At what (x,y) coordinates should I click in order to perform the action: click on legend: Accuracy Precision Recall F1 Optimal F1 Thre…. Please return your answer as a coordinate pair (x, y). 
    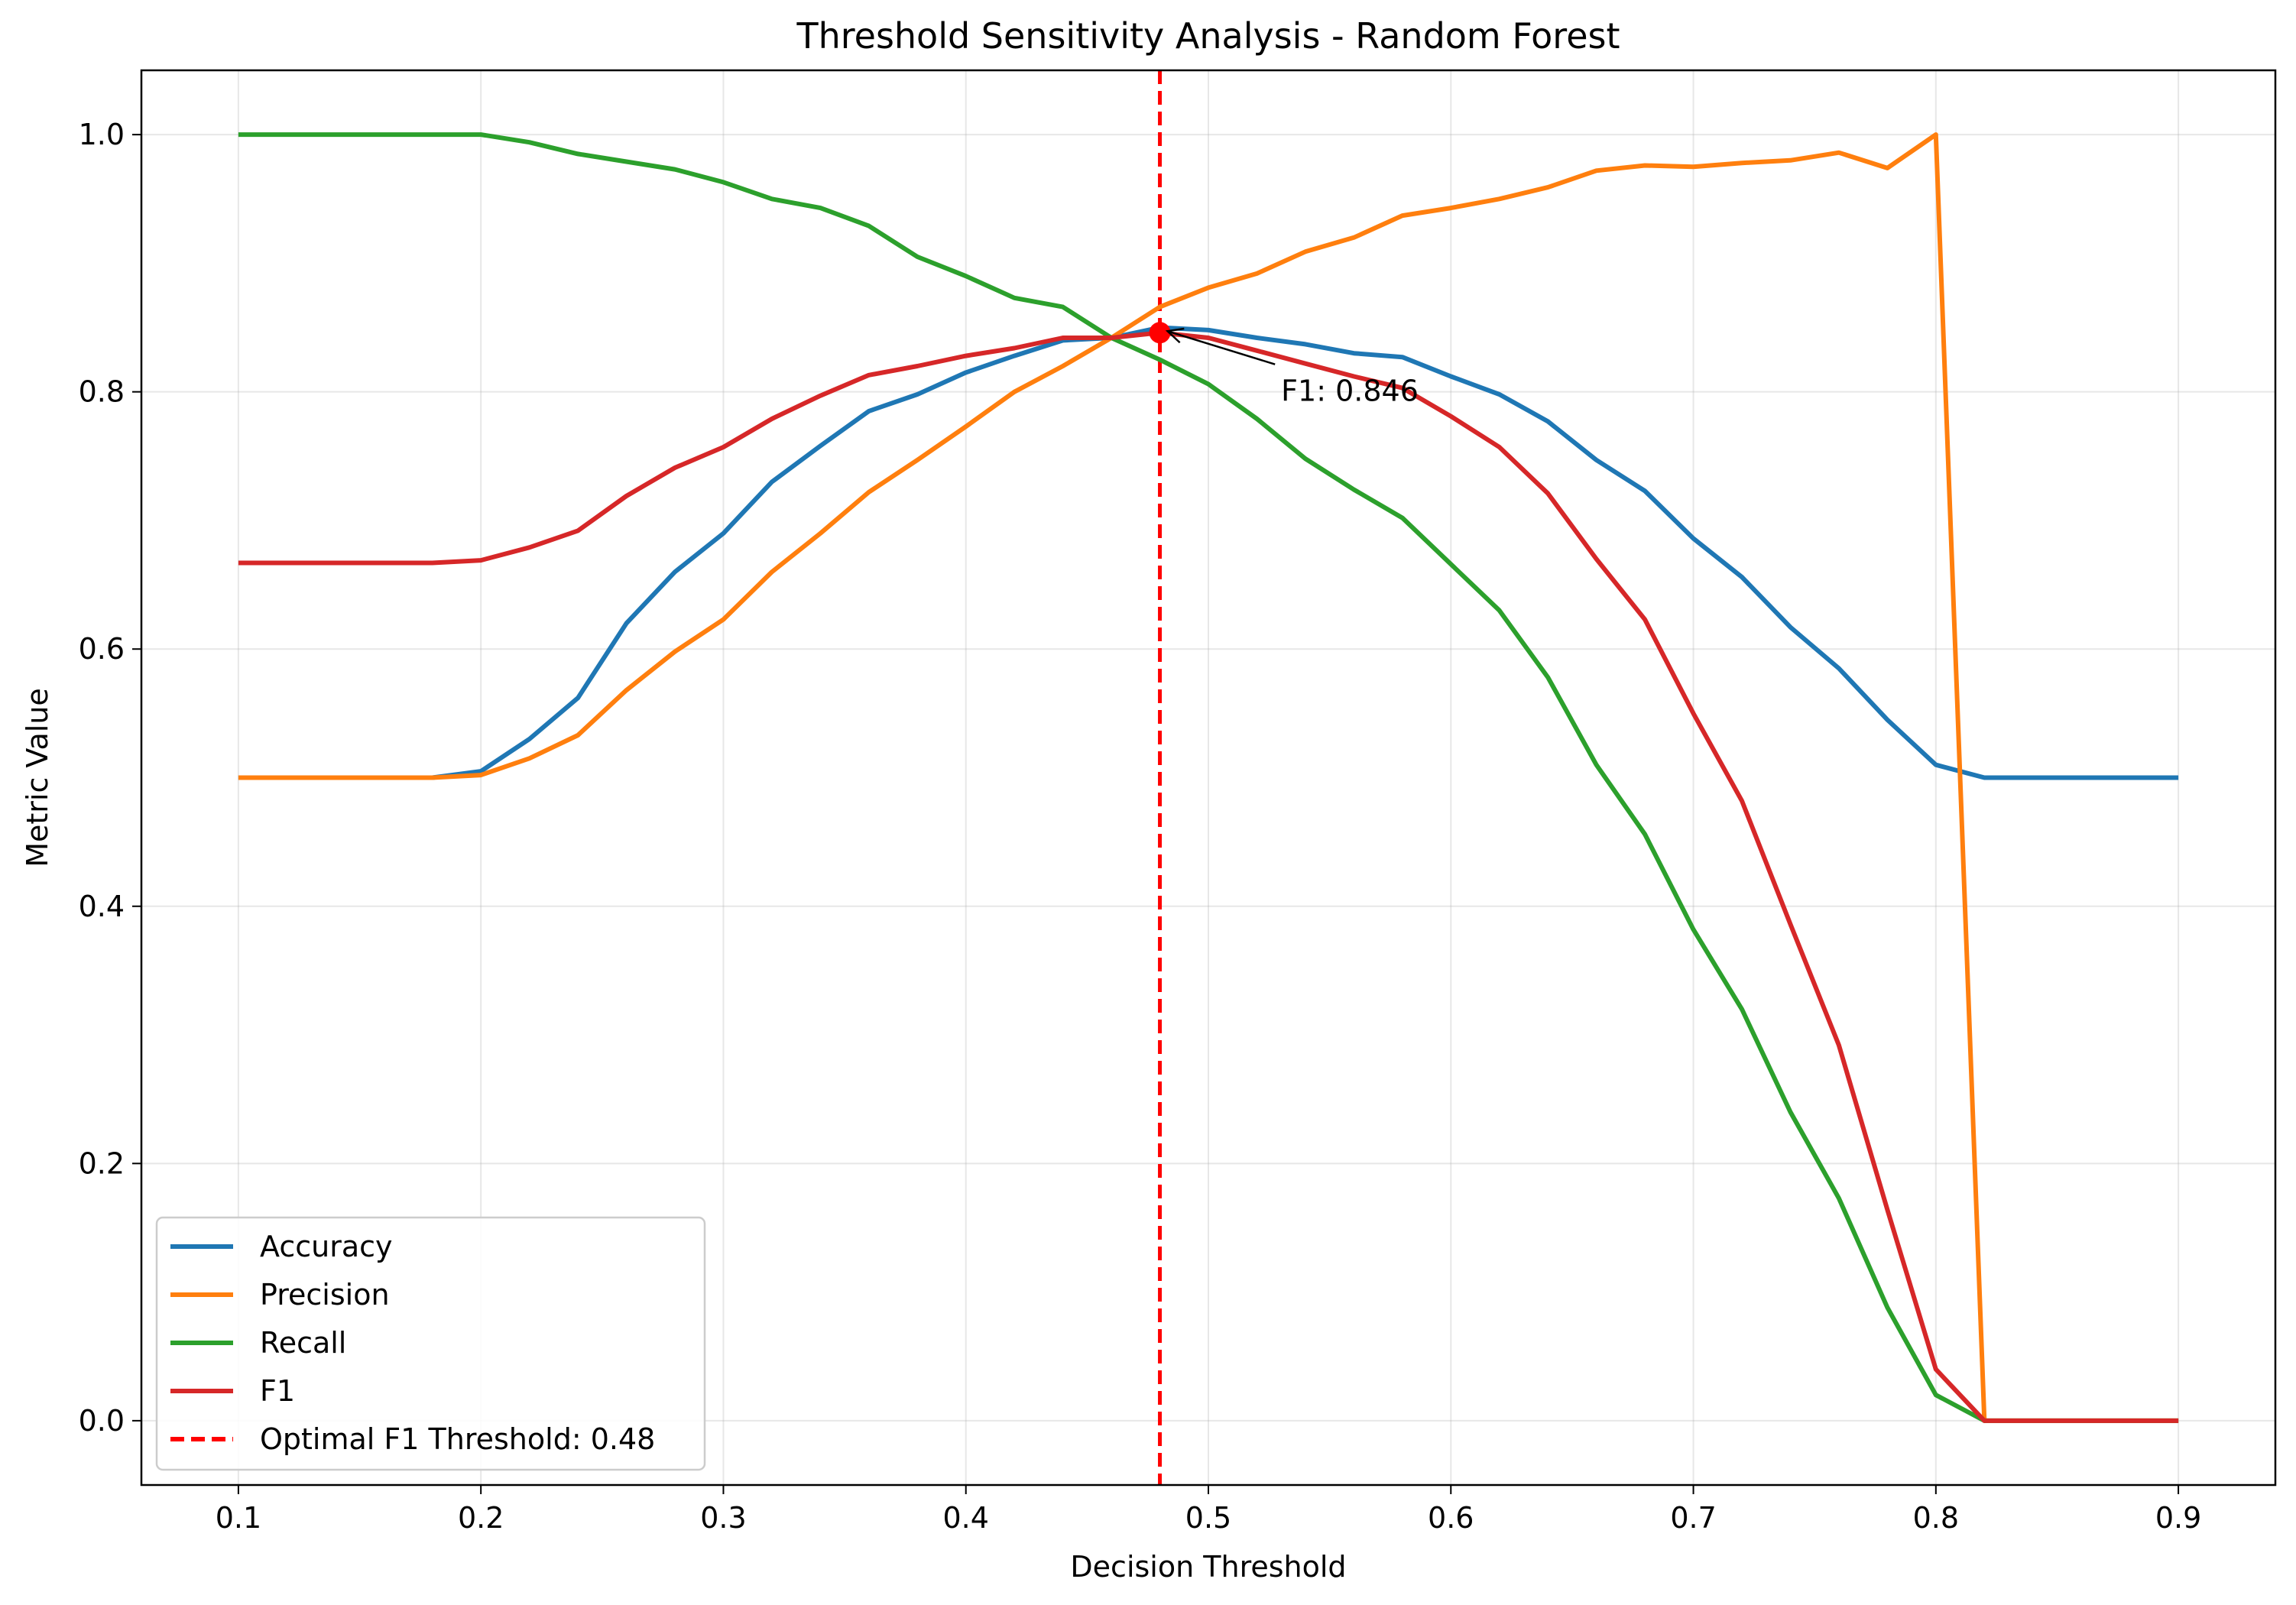
    Looking at the image, I should click on (430, 1343).